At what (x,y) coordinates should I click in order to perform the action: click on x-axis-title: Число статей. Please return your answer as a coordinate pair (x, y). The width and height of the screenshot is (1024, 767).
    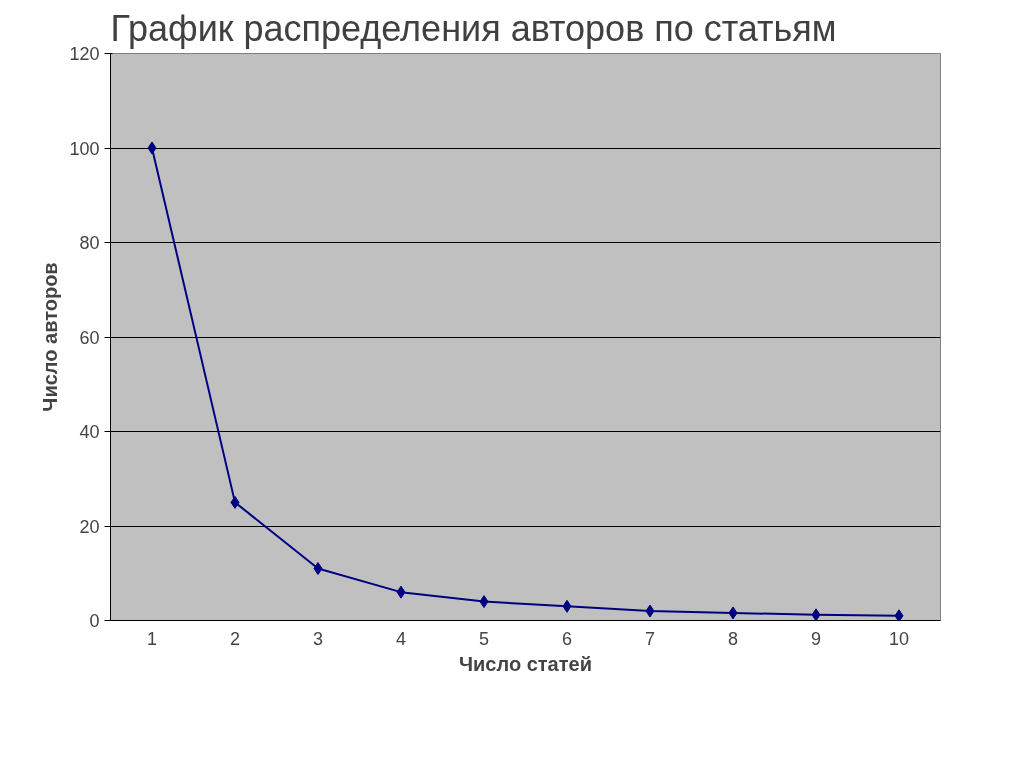
    Looking at the image, I should click on (525, 663).